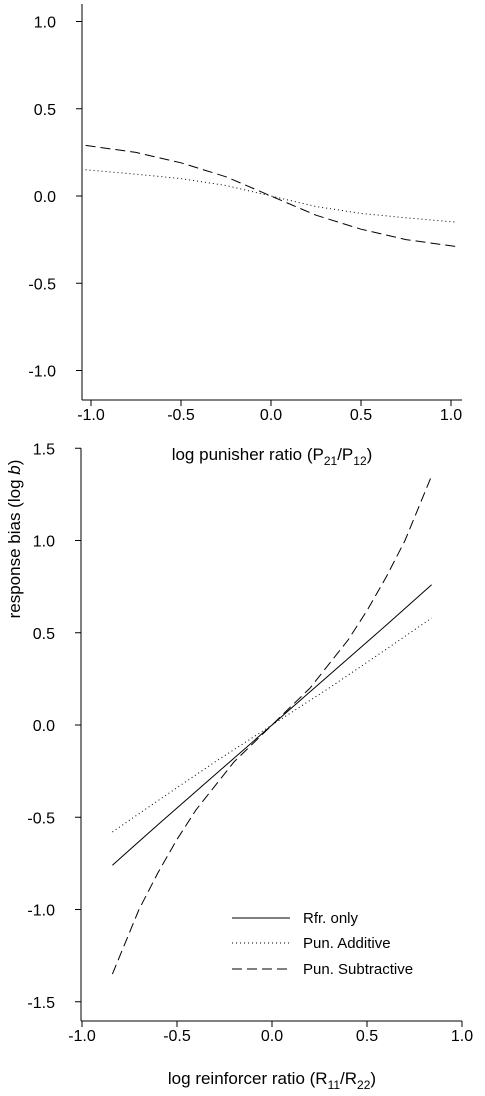 The width and height of the screenshot is (485, 1096). I want to click on legend-label-pun-additive: Pun. Additive, so click(347, 943).